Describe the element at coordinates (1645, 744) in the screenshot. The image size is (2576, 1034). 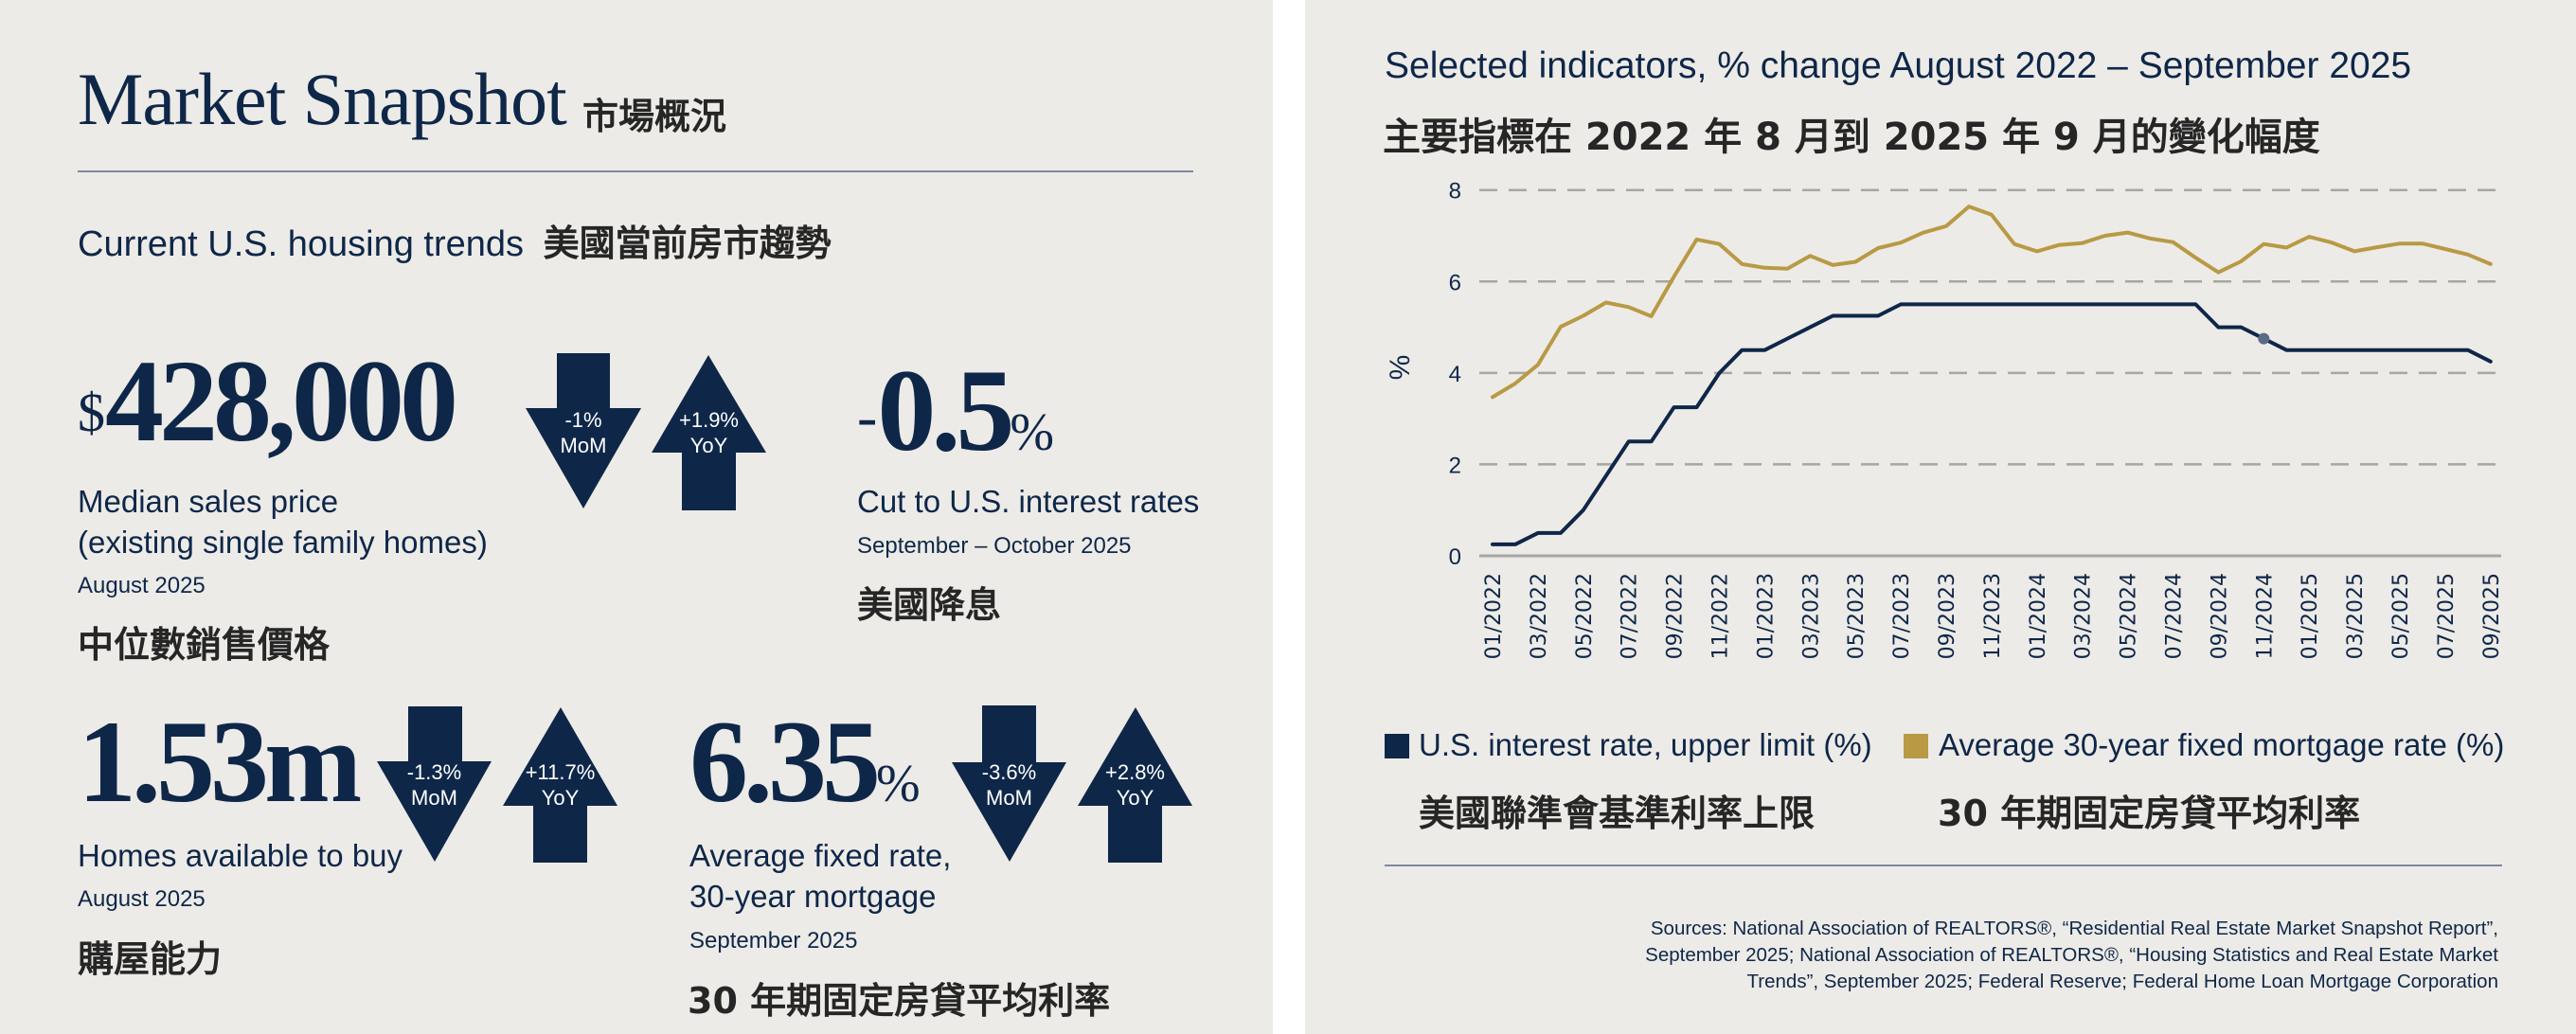
I see `legend-label-interest-rate: U.S. interest rate, upper limit (%)` at that location.